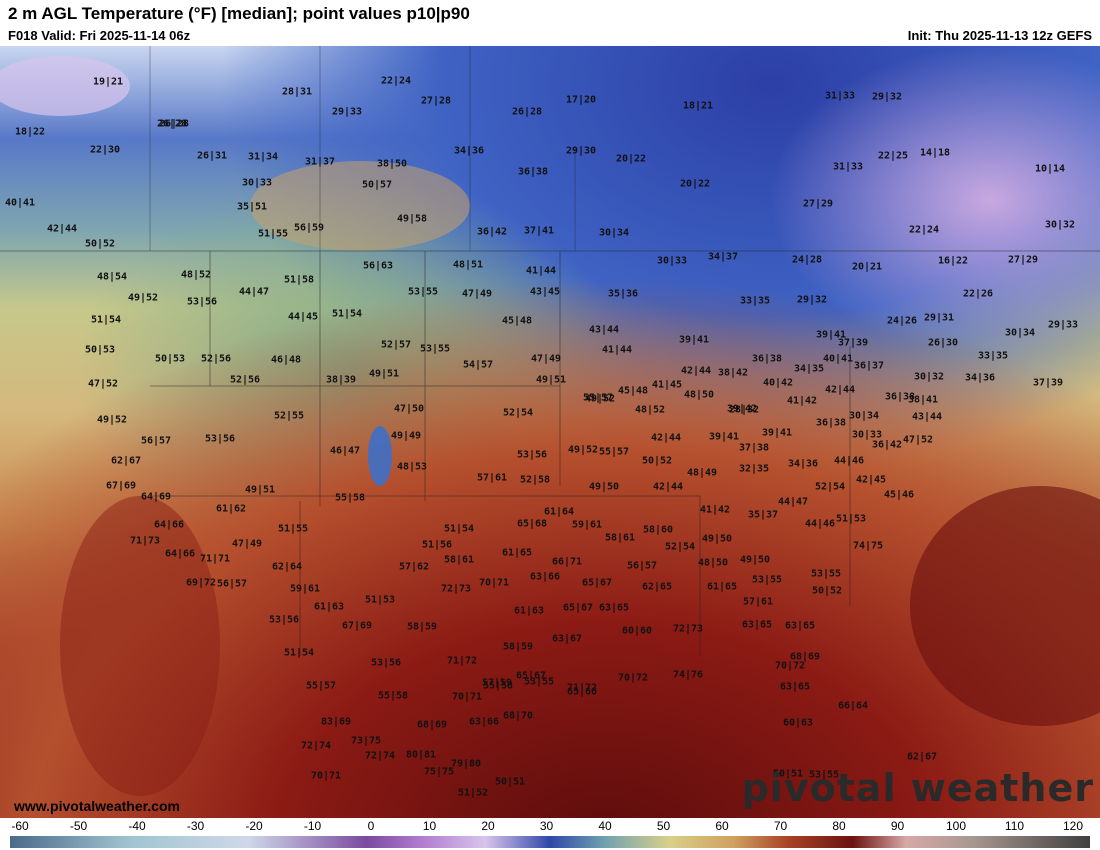 This screenshot has width=1100, height=850. Describe the element at coordinates (517, 553) in the screenshot. I see `point-value-label: 61|65` at that location.